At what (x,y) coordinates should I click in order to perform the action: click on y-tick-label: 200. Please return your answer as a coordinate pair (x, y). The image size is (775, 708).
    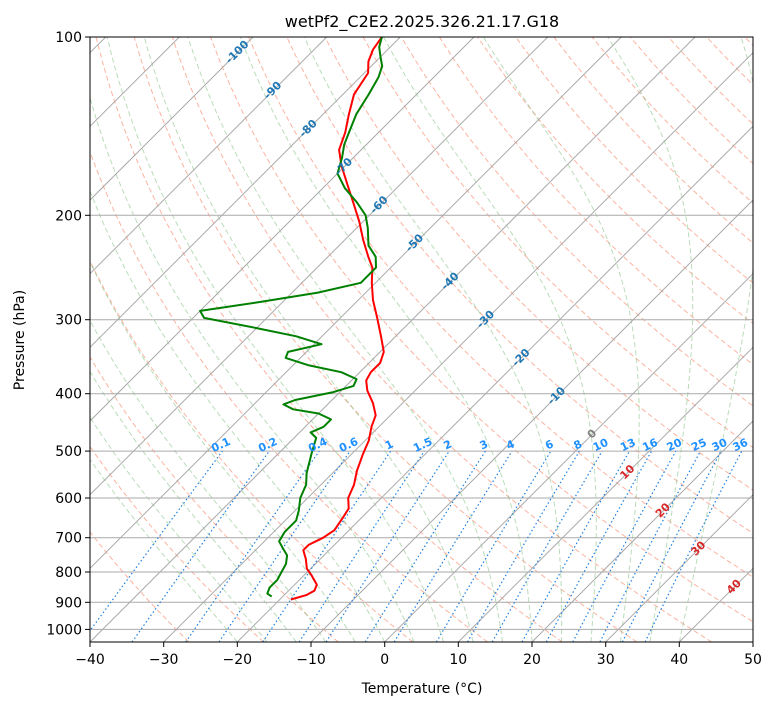
    Looking at the image, I should click on (68, 216).